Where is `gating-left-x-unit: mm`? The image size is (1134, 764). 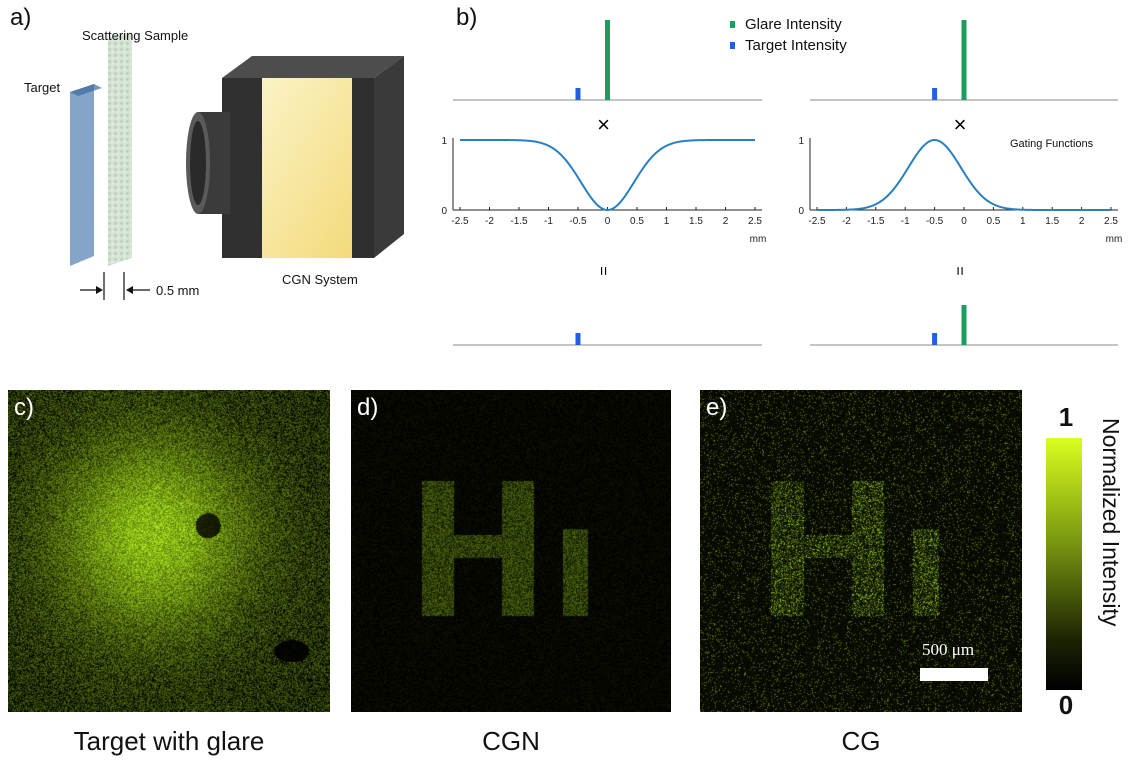 gating-left-x-unit: mm is located at coordinates (758, 239).